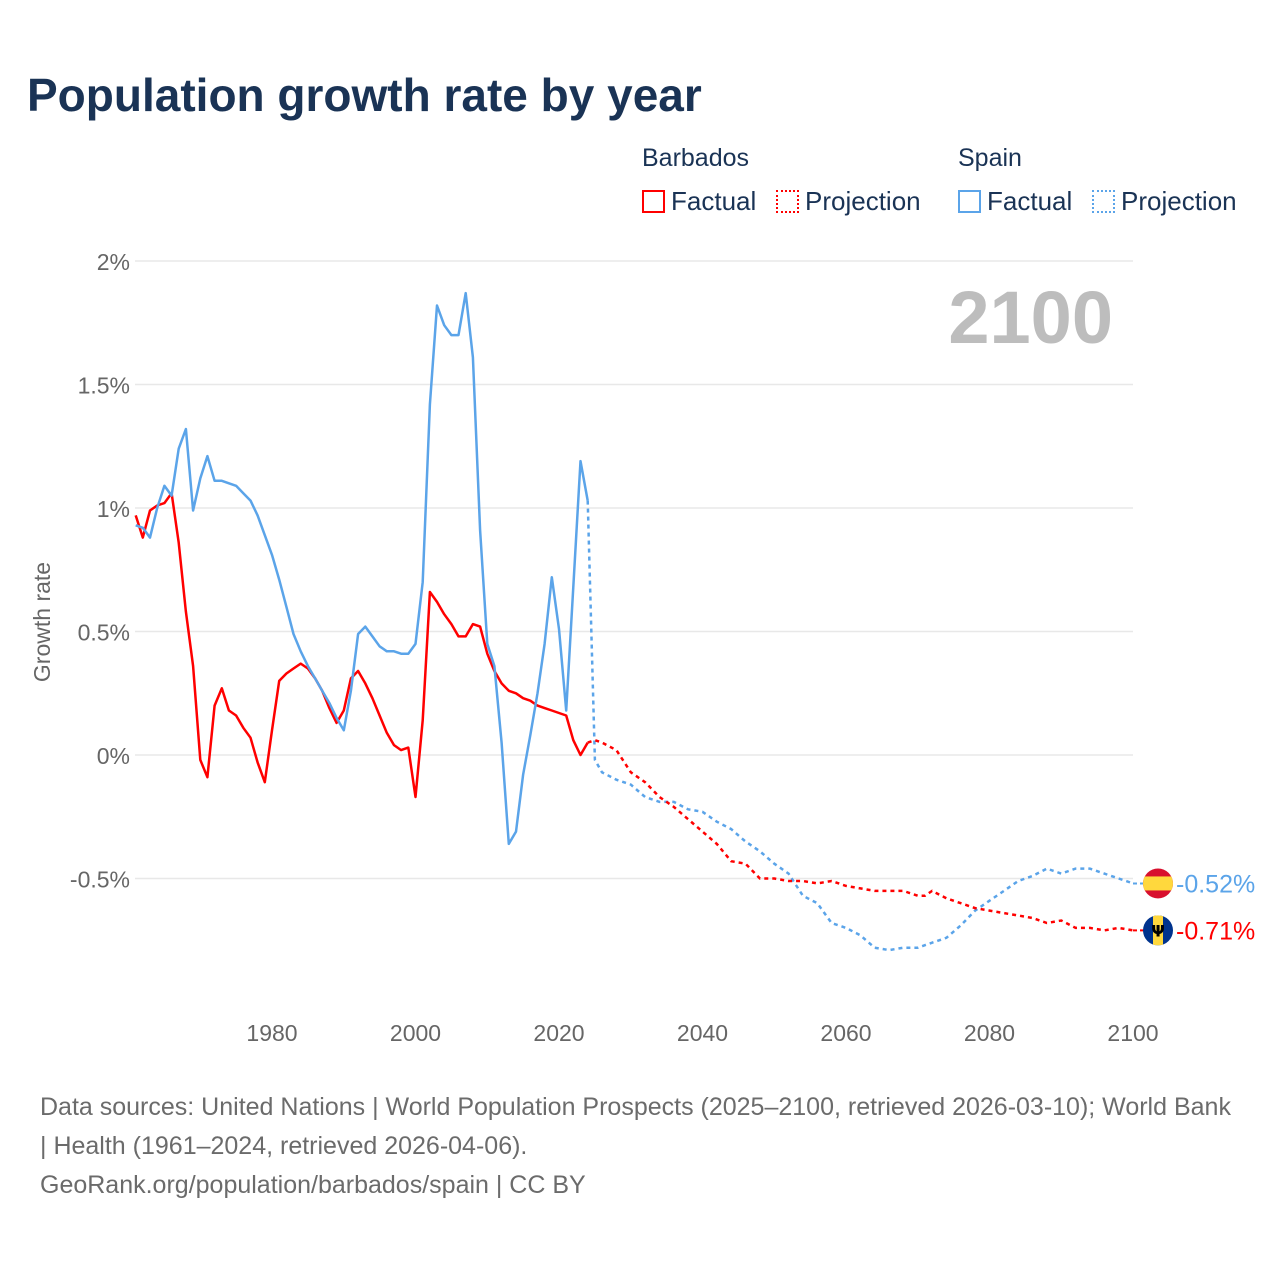 Image resolution: width=1280 pixels, height=1280 pixels. What do you see at coordinates (1215, 931) in the screenshot?
I see `barbados-end-value: -0.71%` at bounding box center [1215, 931].